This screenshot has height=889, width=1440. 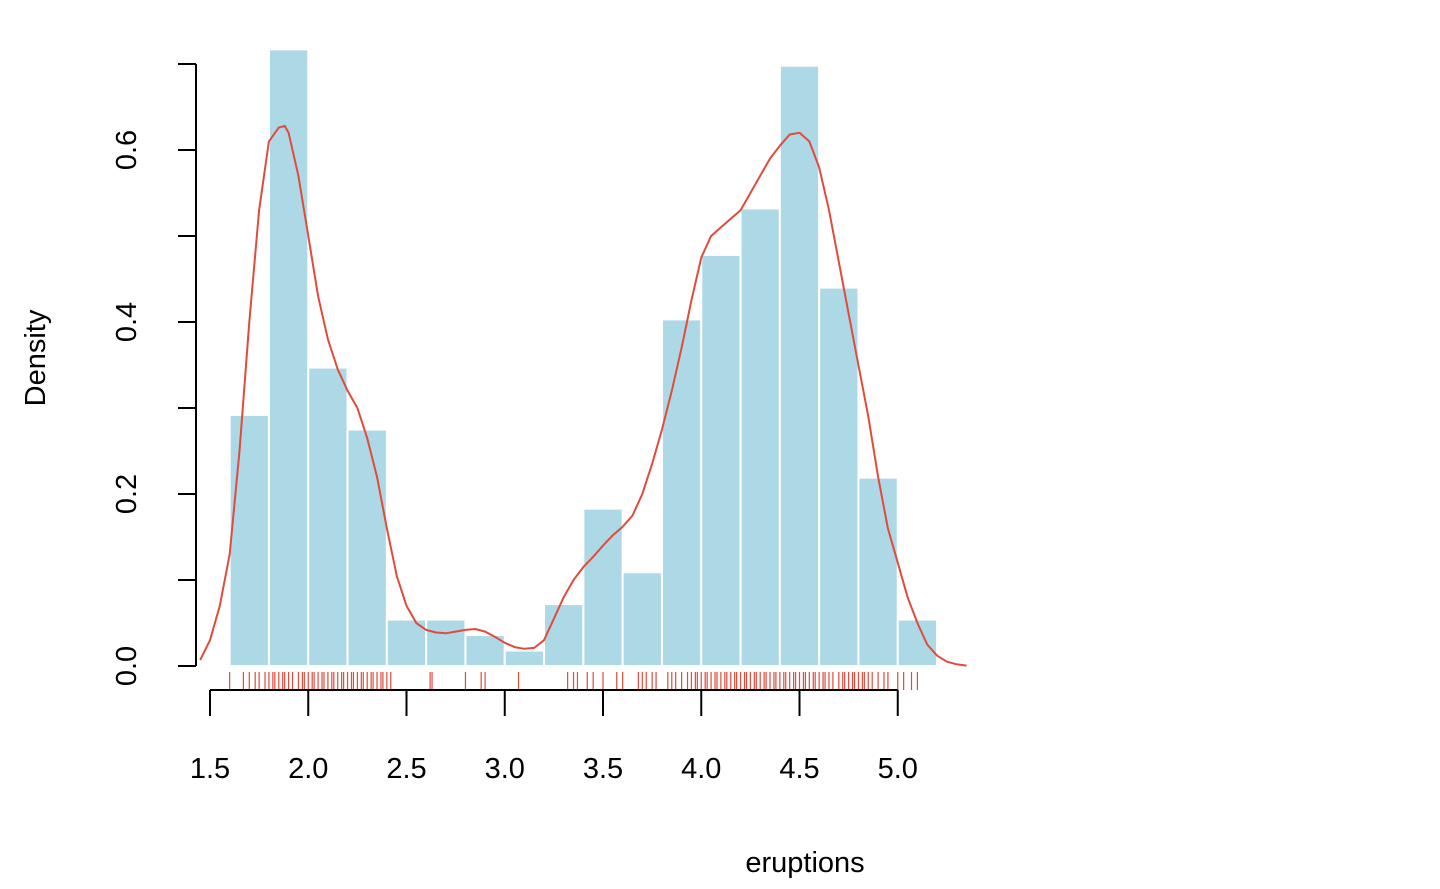 What do you see at coordinates (505, 769) in the screenshot?
I see `x-tick-label-3: 3.0` at bounding box center [505, 769].